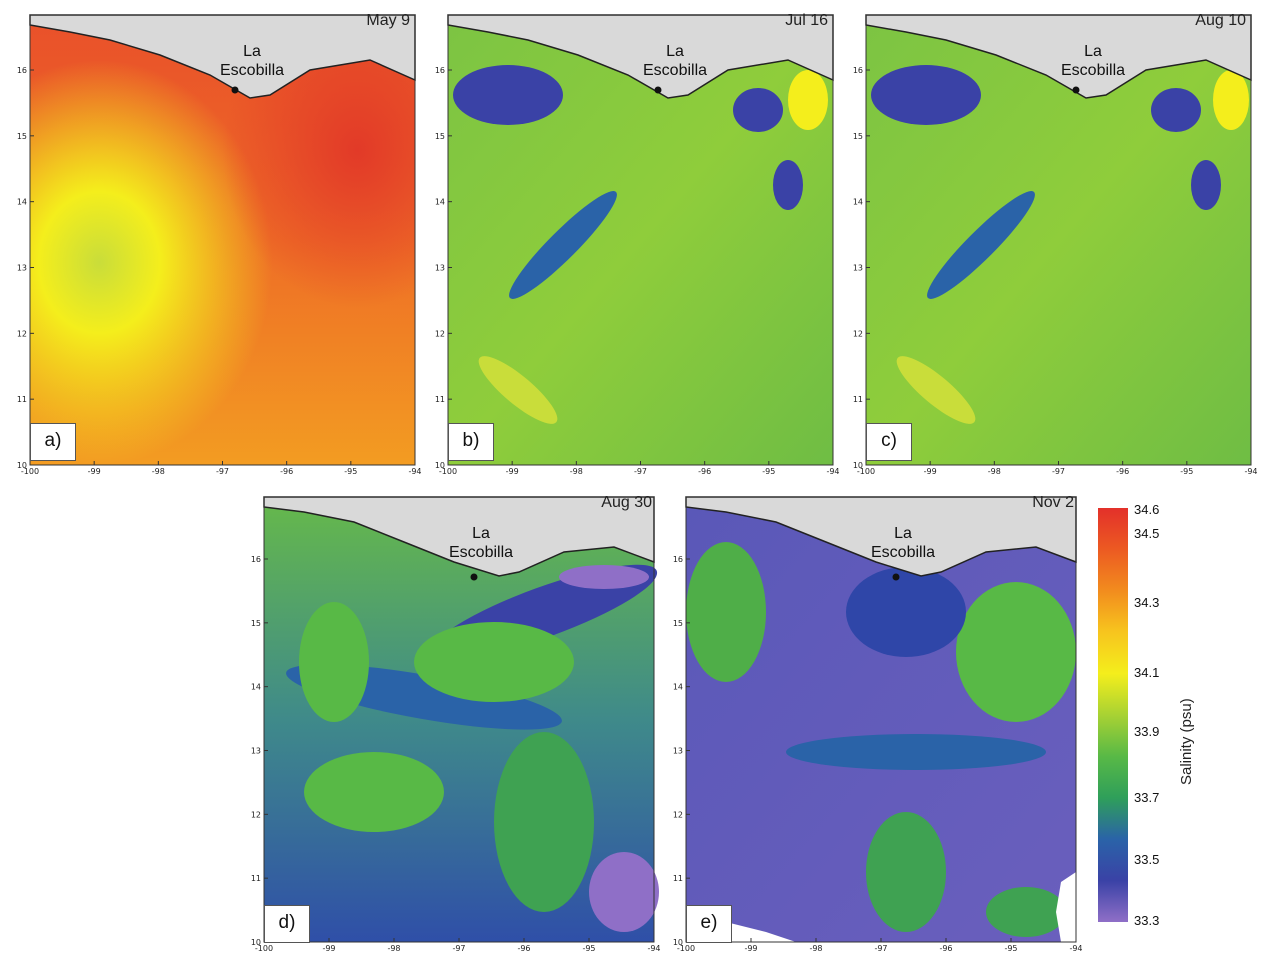 The width and height of the screenshot is (1262, 957). What do you see at coordinates (1220, 20) in the screenshot?
I see `panel-date: Aug 10` at bounding box center [1220, 20].